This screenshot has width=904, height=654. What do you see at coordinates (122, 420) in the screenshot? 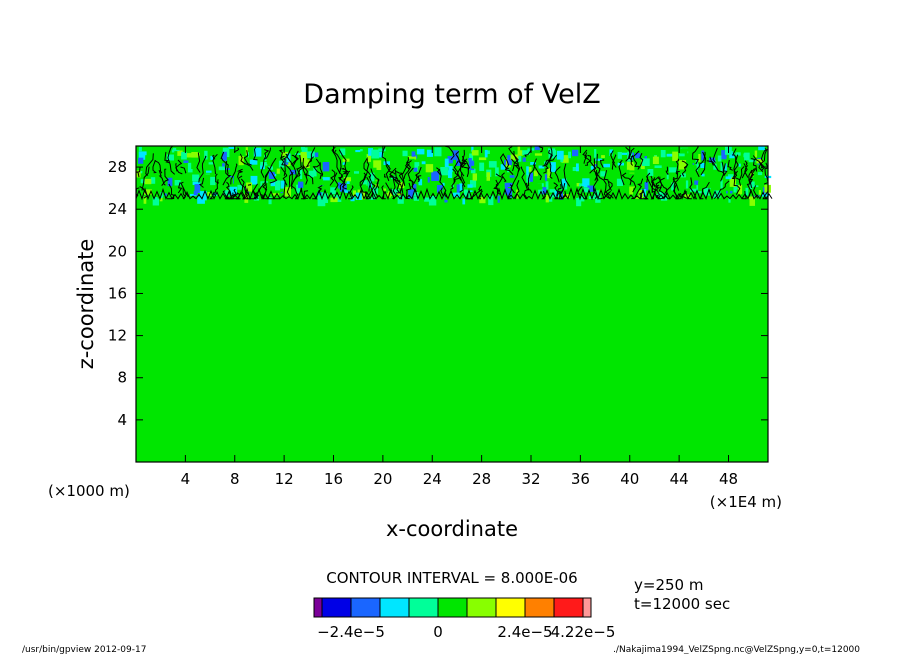
I see `y-tick-label: 4` at bounding box center [122, 420].